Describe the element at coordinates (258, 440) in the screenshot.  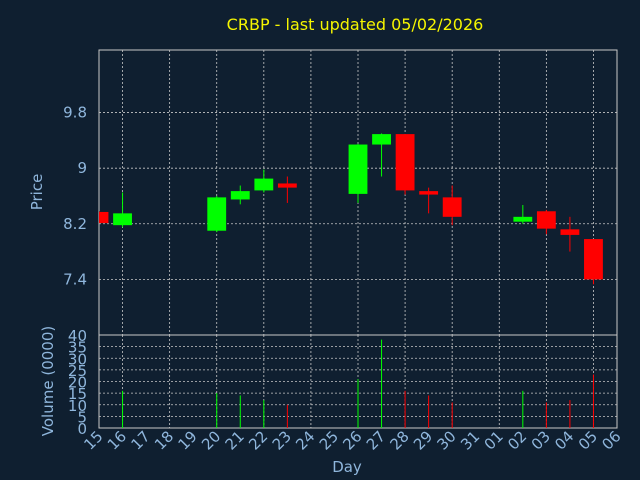
I see `x-tick-label: 22` at that location.